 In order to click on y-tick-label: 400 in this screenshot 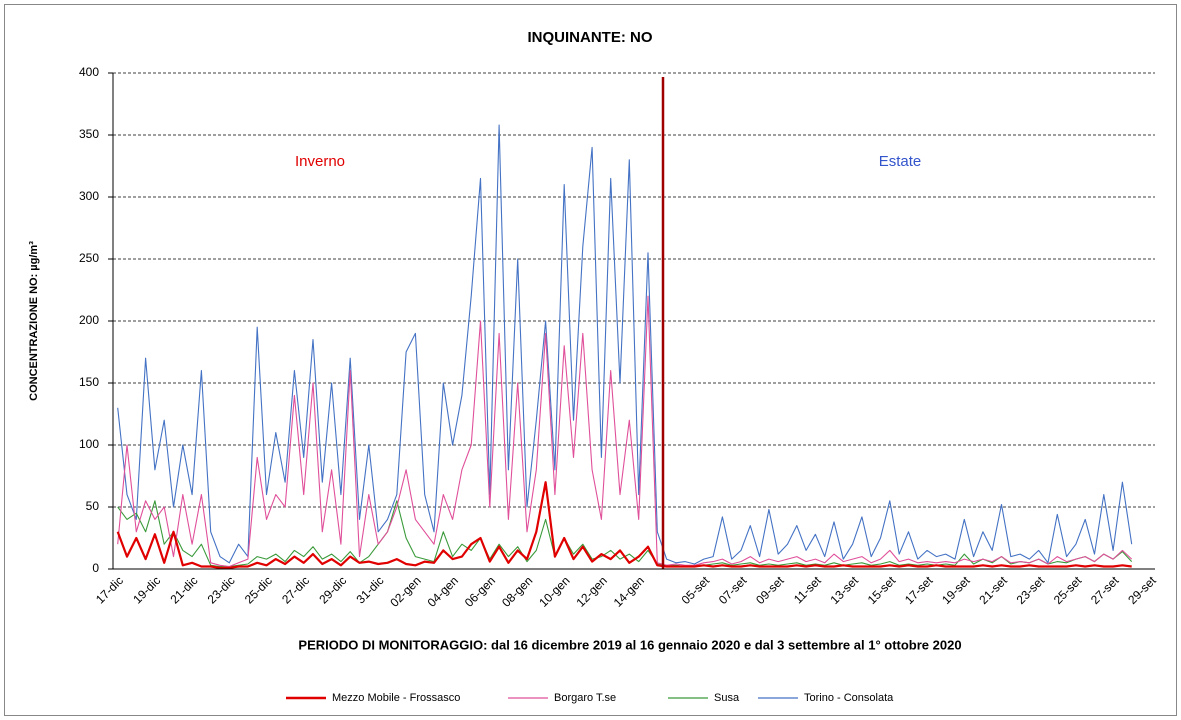, I will do `click(89, 72)`.